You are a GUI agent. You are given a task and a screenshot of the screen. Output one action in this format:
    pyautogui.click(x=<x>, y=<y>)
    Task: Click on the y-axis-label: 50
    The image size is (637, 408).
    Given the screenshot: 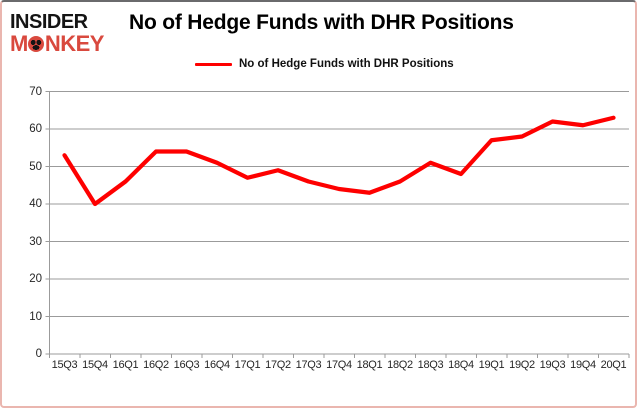 What is the action you would take?
    pyautogui.click(x=35, y=166)
    